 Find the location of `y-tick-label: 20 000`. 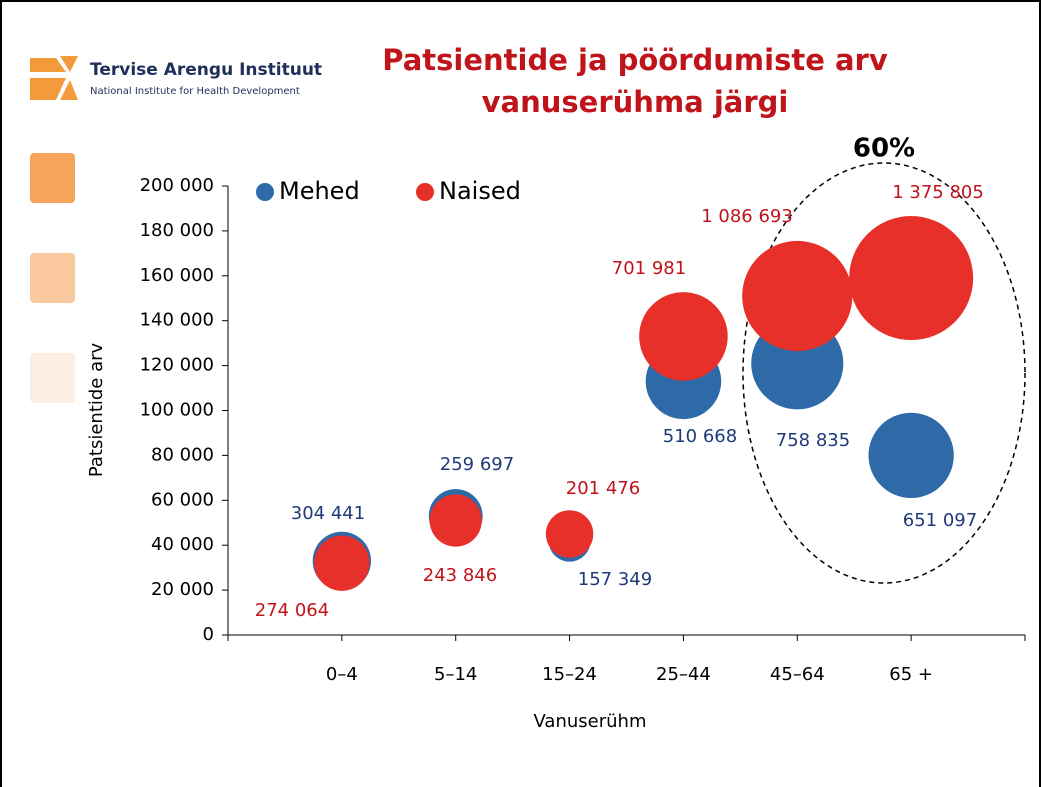

y-tick-label: 20 000 is located at coordinates (182, 589).